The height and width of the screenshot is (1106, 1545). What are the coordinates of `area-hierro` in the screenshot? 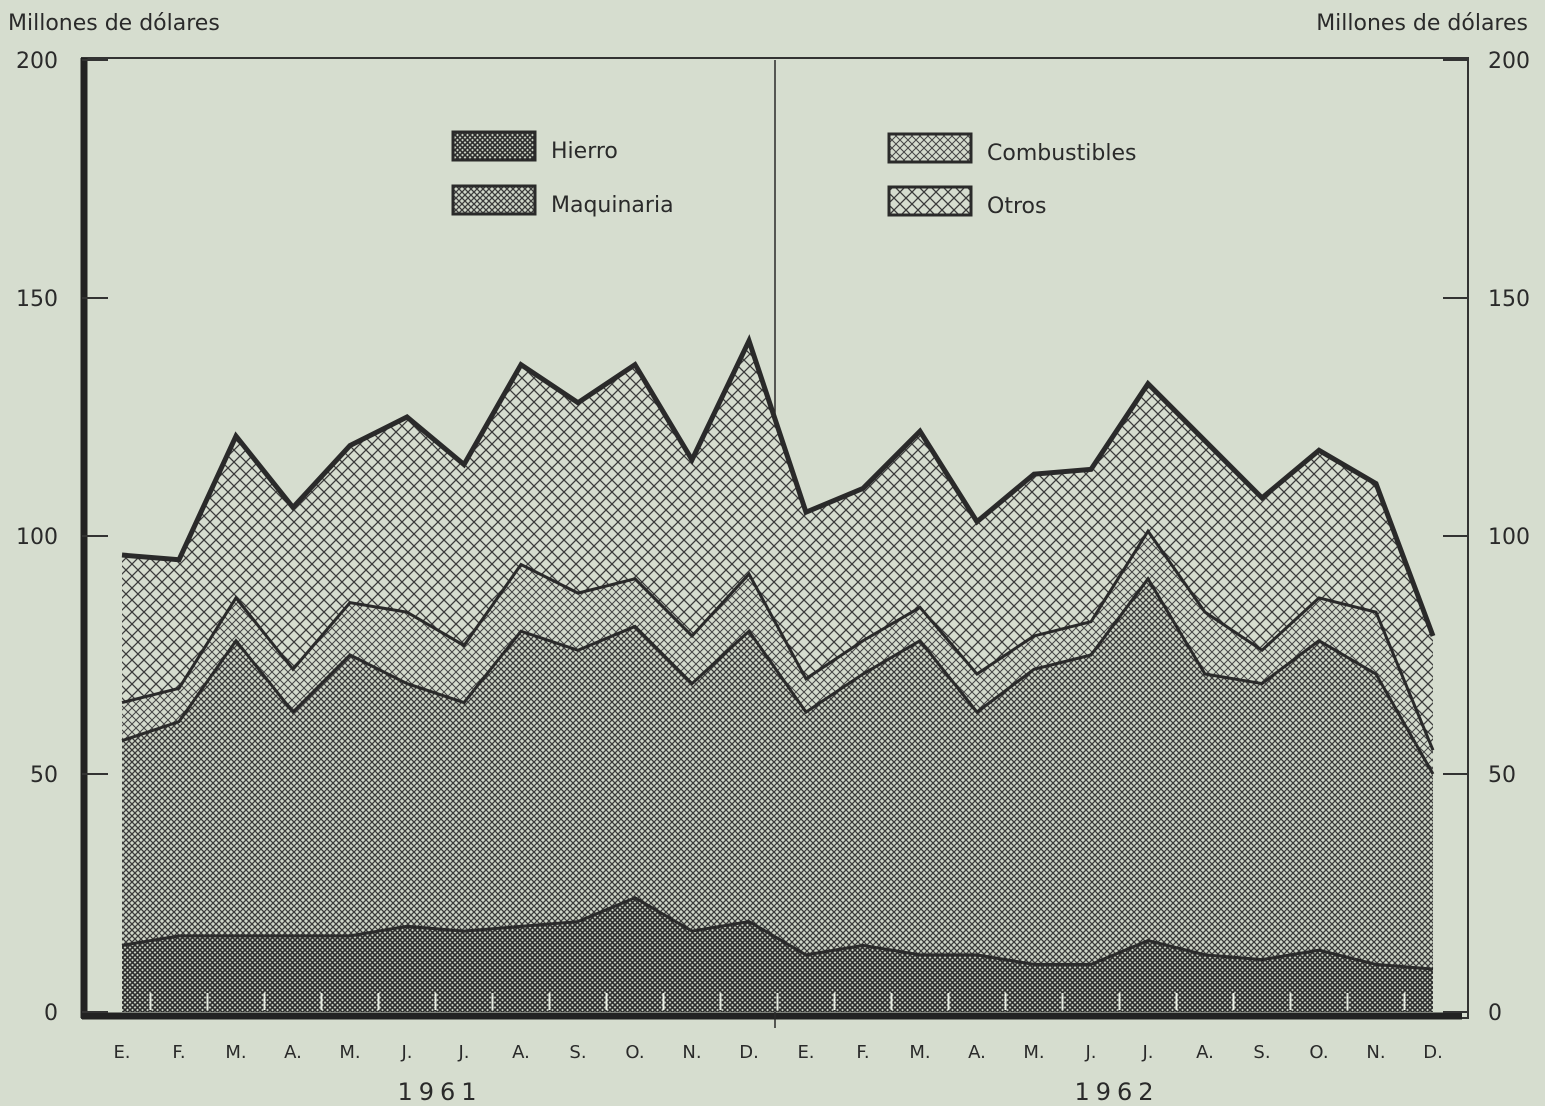 It's located at (777, 954).